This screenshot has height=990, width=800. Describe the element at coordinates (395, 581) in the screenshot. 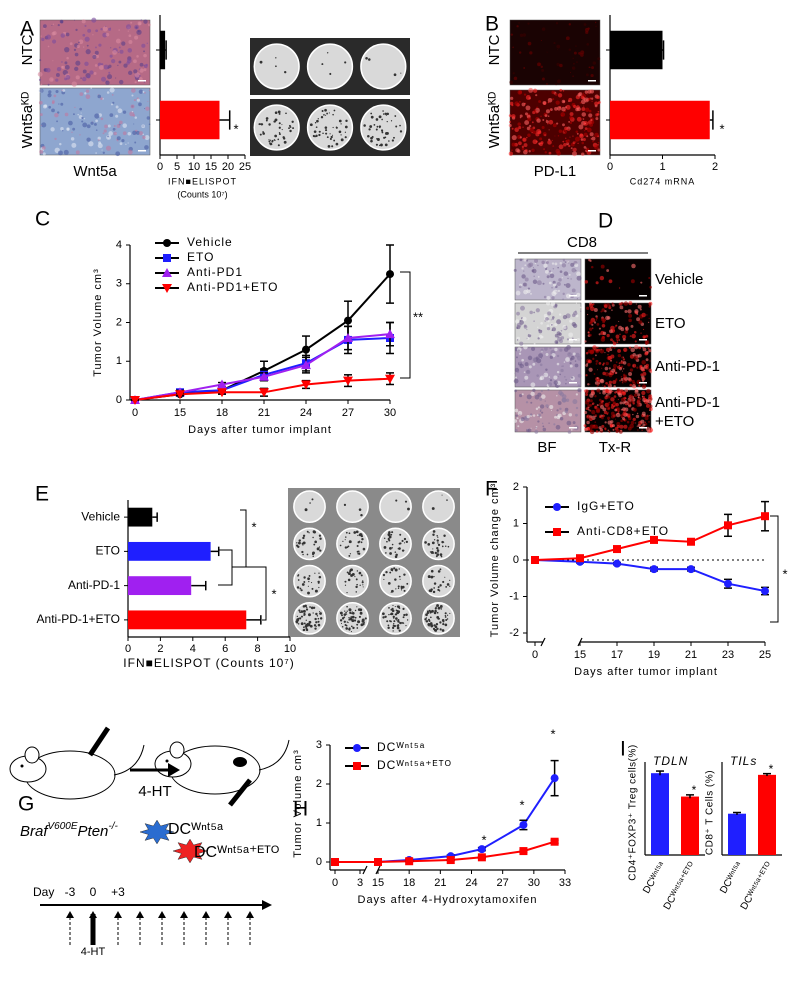

I see `well` at that location.